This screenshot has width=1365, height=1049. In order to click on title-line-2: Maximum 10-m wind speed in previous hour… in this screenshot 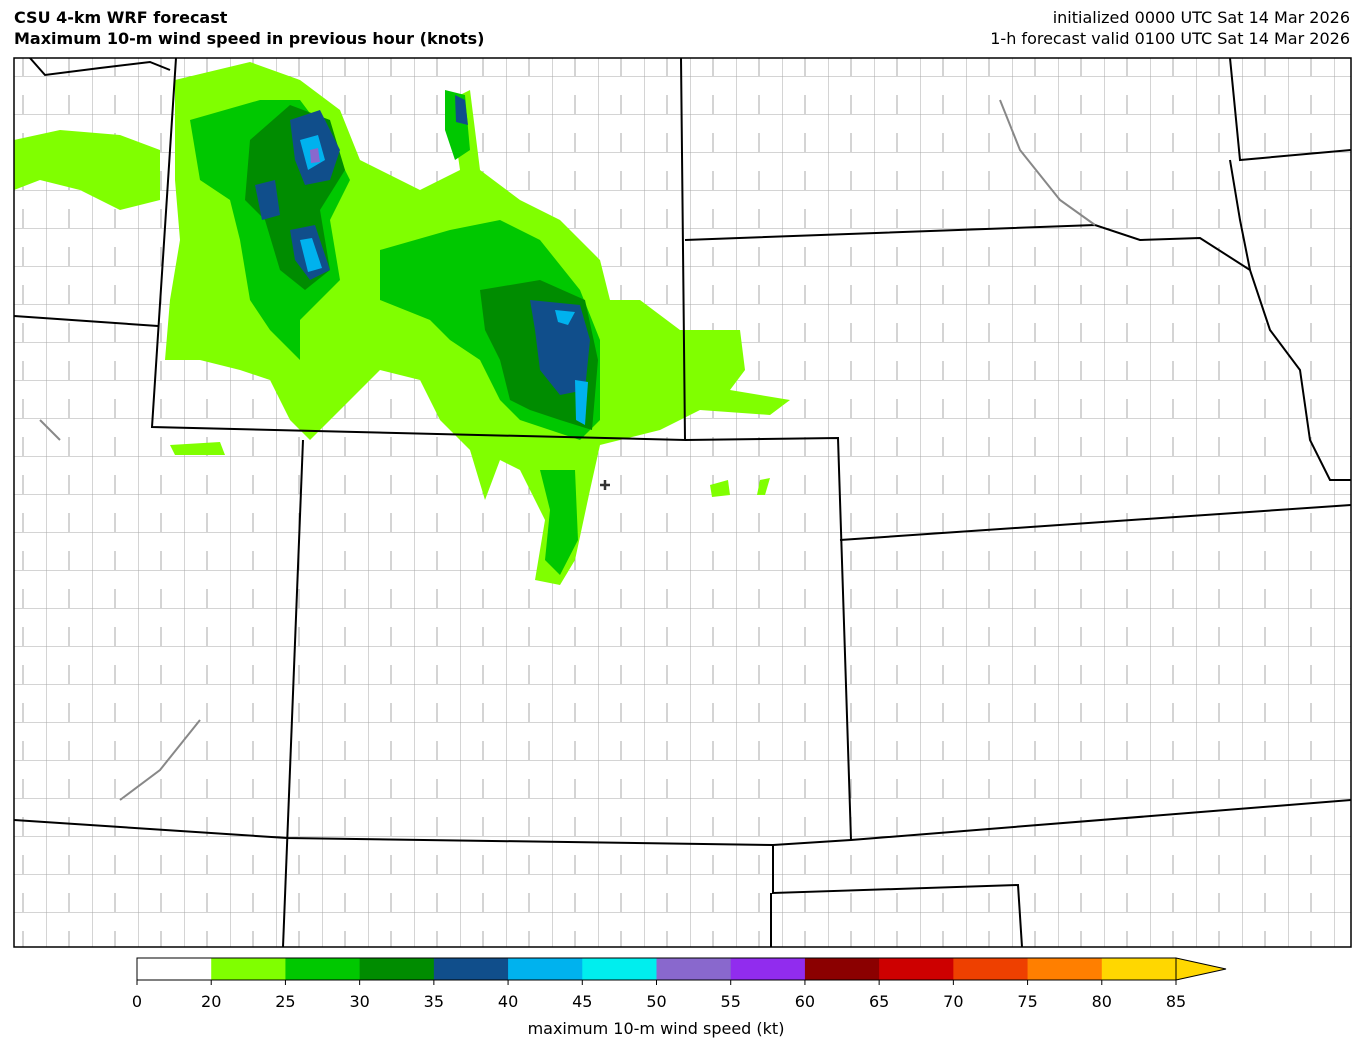, I will do `click(249, 38)`.